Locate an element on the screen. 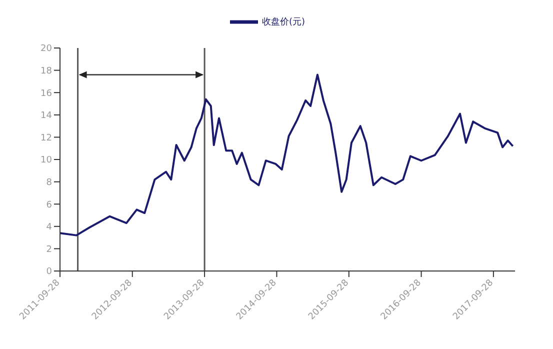 The image size is (553, 349). y-tick-label: 2 is located at coordinates (49, 249).